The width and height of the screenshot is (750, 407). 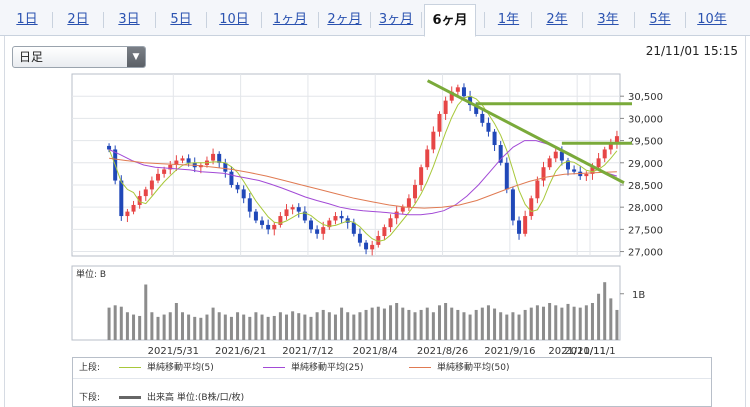 What do you see at coordinates (274, 367) in the screenshot?
I see `ma25-line-icon` at bounding box center [274, 367].